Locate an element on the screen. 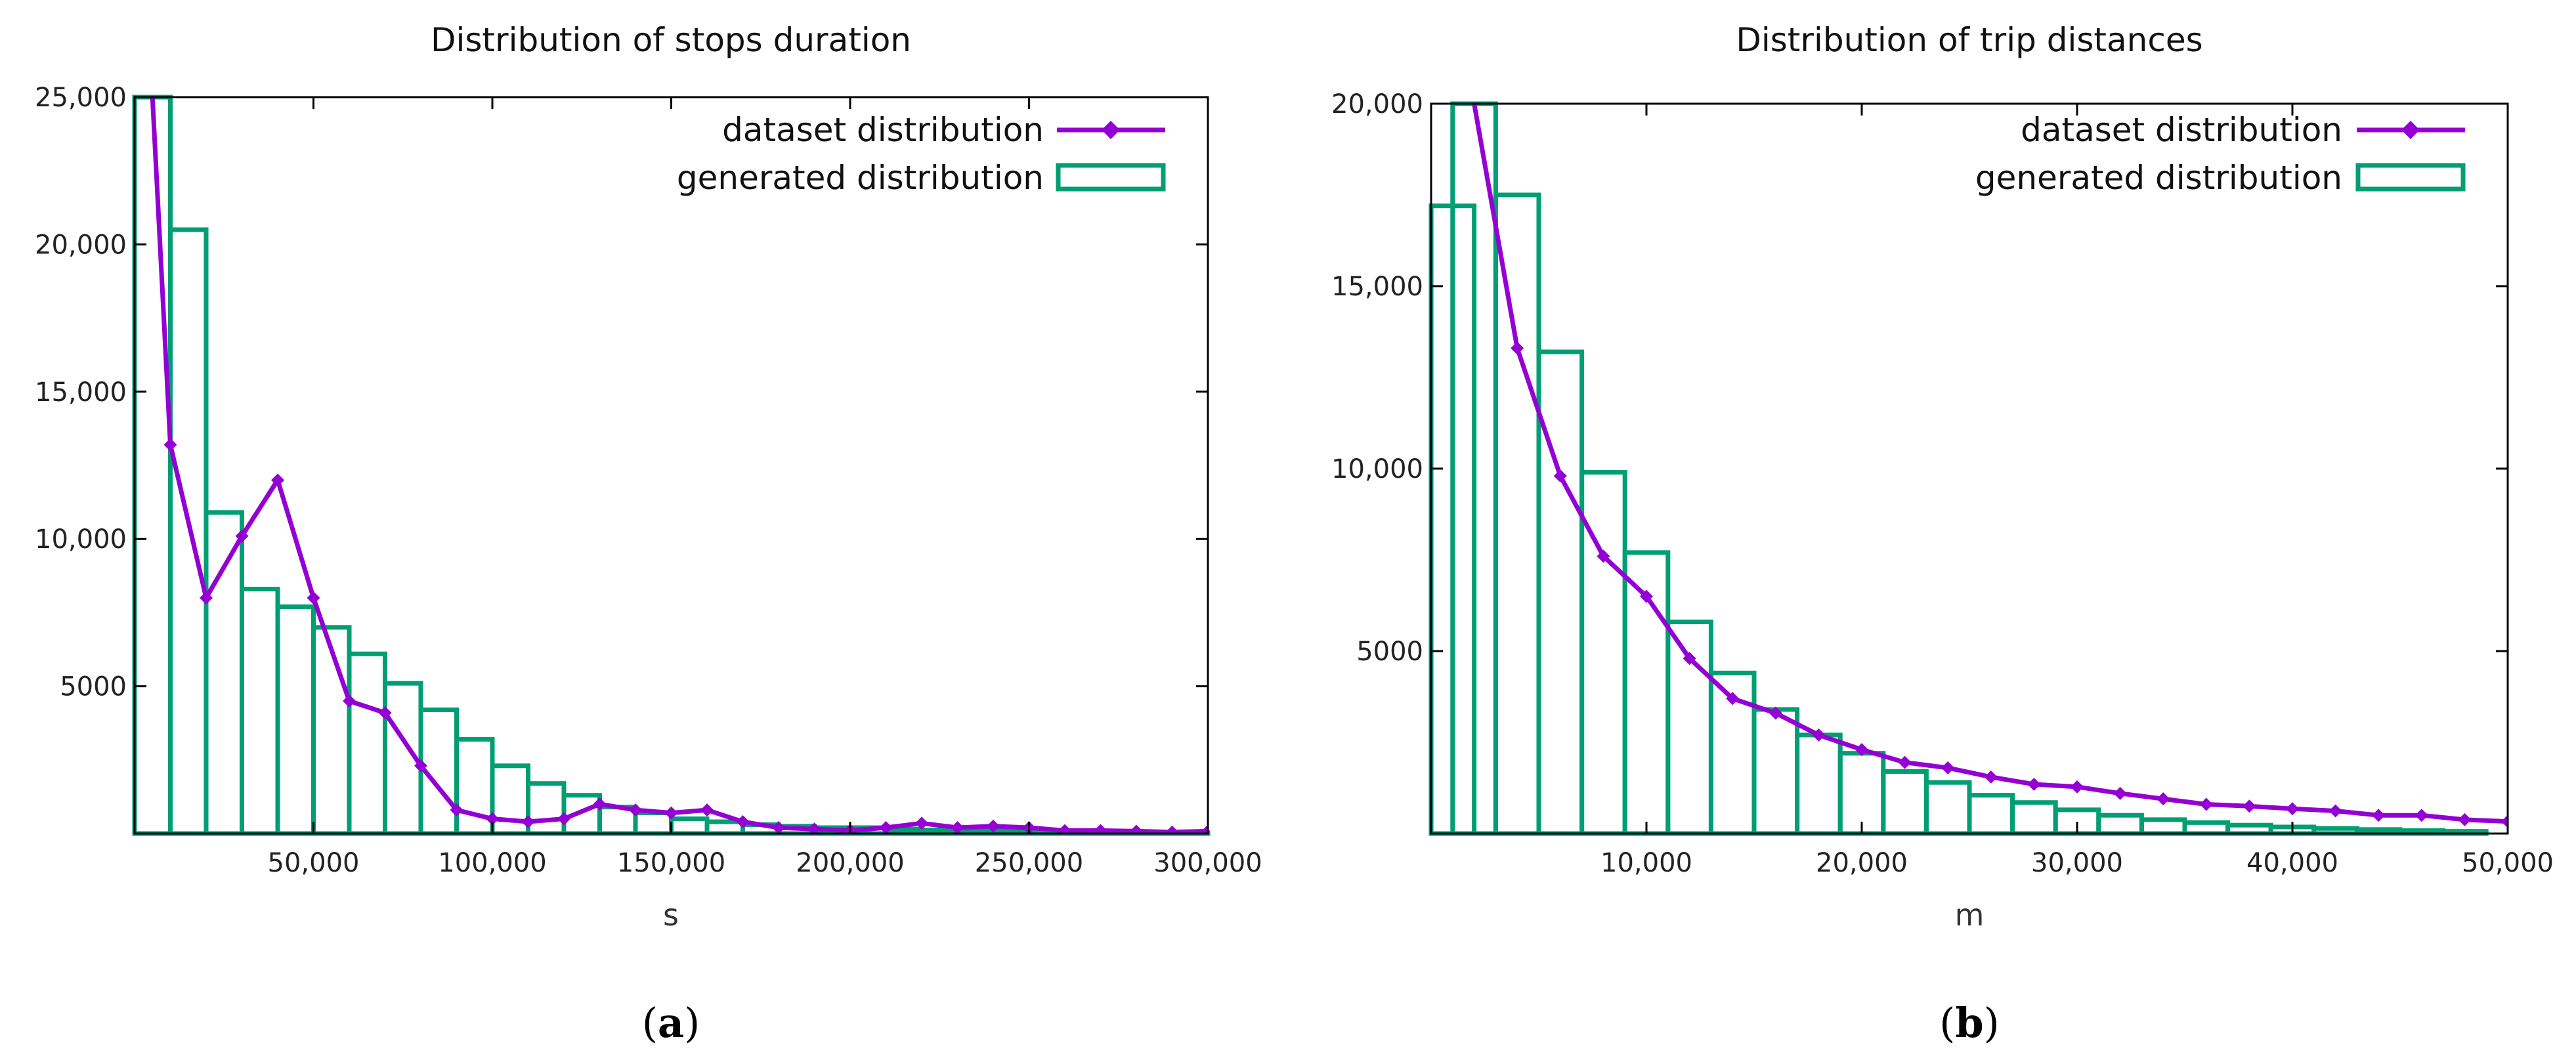 This screenshot has height=1058, width=2576. panel-b-y-tick-label: 5000 is located at coordinates (1389, 652).